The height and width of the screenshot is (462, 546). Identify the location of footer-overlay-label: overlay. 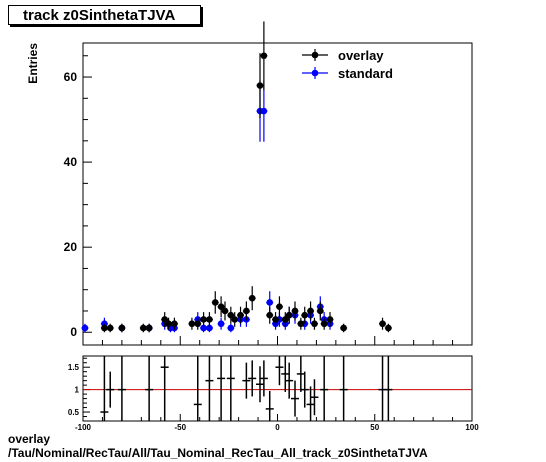
(29, 439).